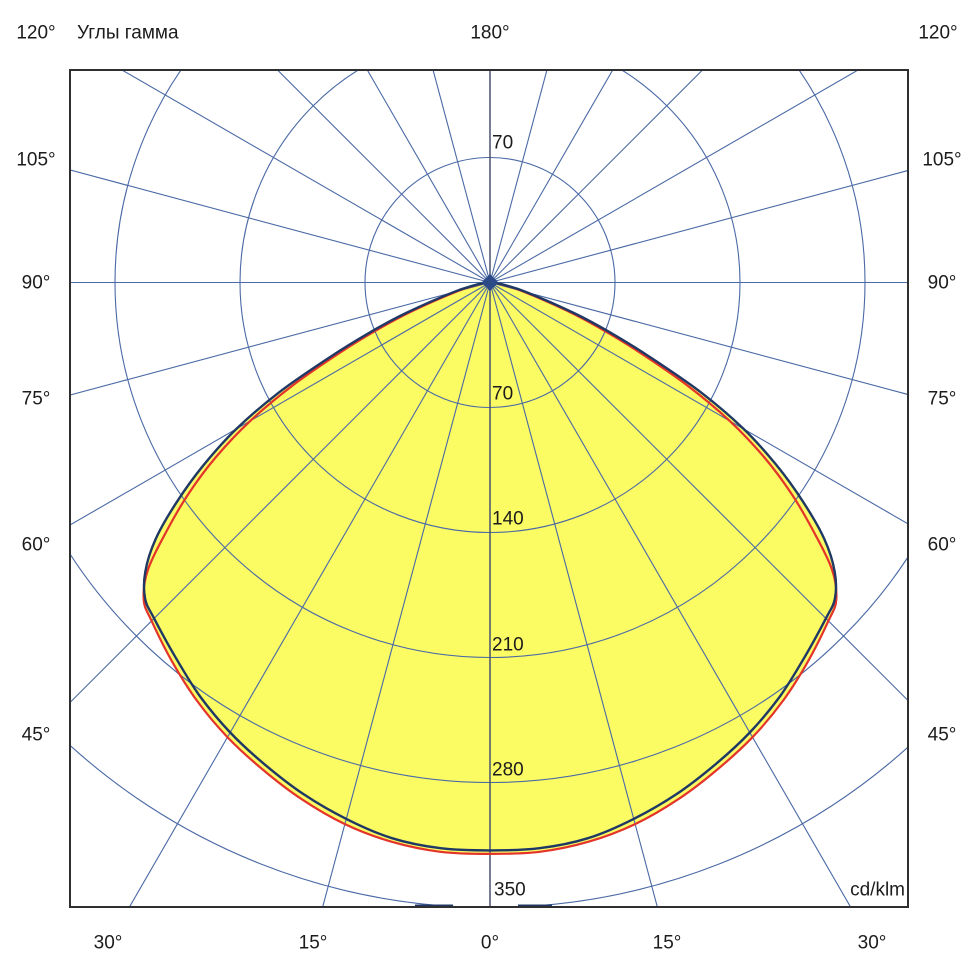 This screenshot has width=980, height=980. Describe the element at coordinates (36, 283) in the screenshot. I see `gamma-label-left-90: 90°` at that location.